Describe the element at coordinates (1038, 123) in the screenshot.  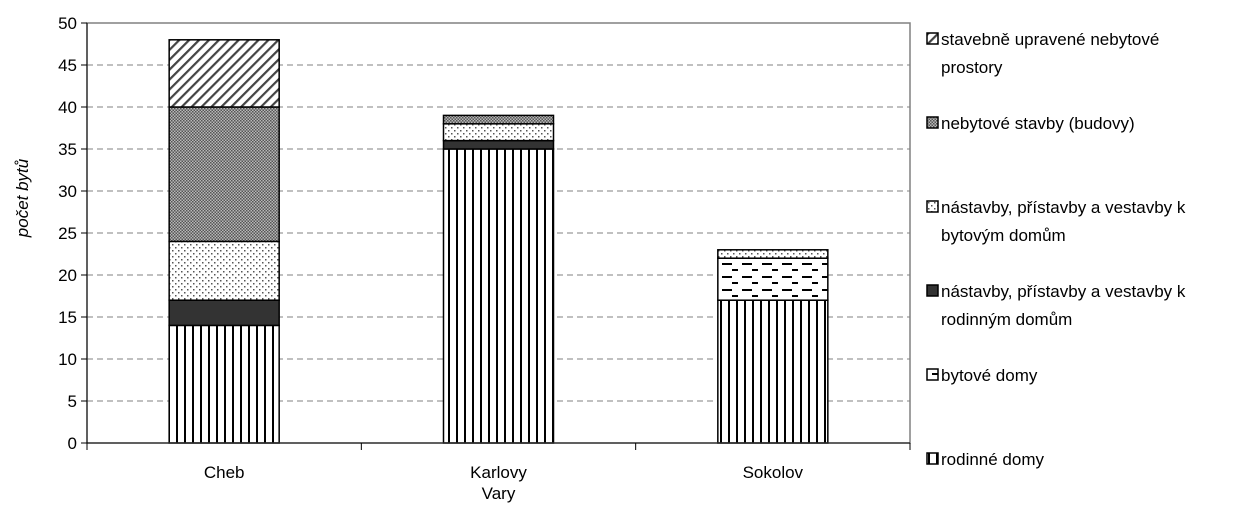
I see `legend-label: nebytové stavby (budovy)` at that location.